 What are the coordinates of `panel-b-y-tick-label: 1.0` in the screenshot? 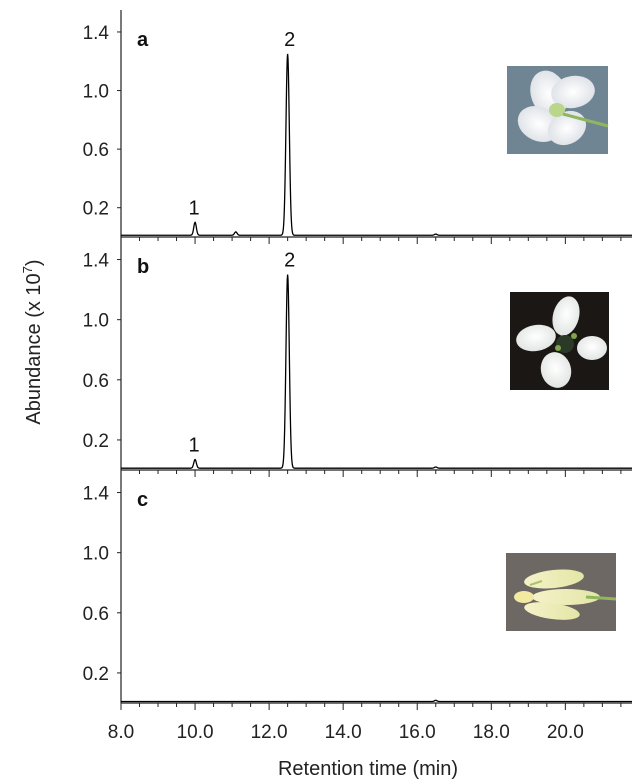 It's located at (96, 321).